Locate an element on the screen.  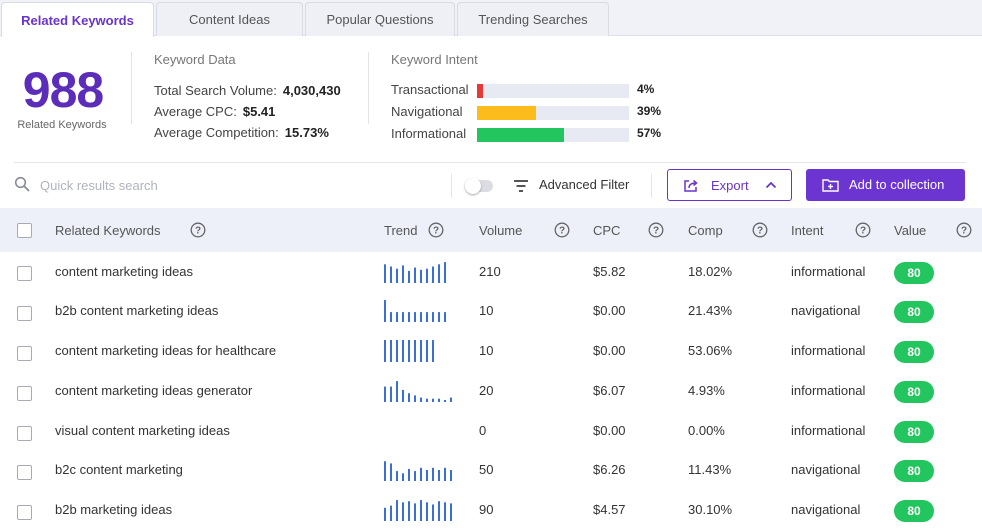
comp-cell: 0.00% is located at coordinates (706, 430).